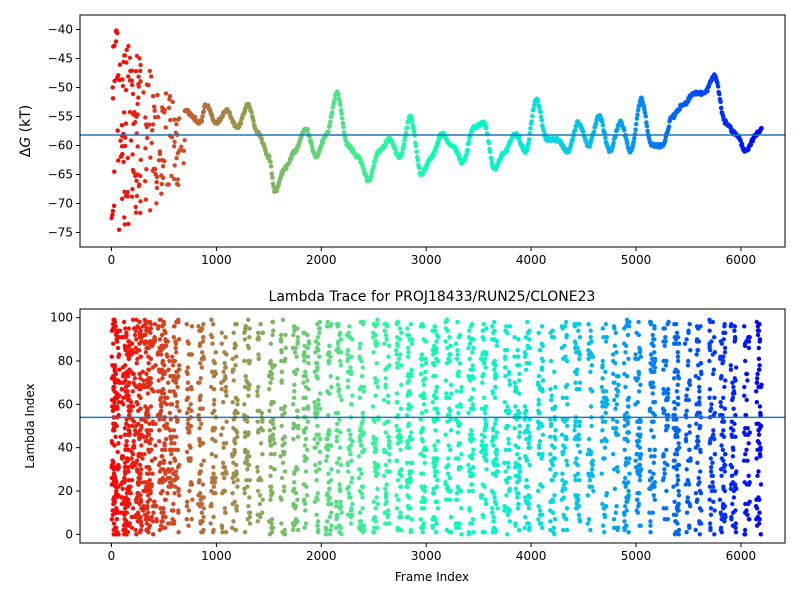 The height and width of the screenshot is (600, 800). I want to click on y-tick-label: −75, so click(60, 233).